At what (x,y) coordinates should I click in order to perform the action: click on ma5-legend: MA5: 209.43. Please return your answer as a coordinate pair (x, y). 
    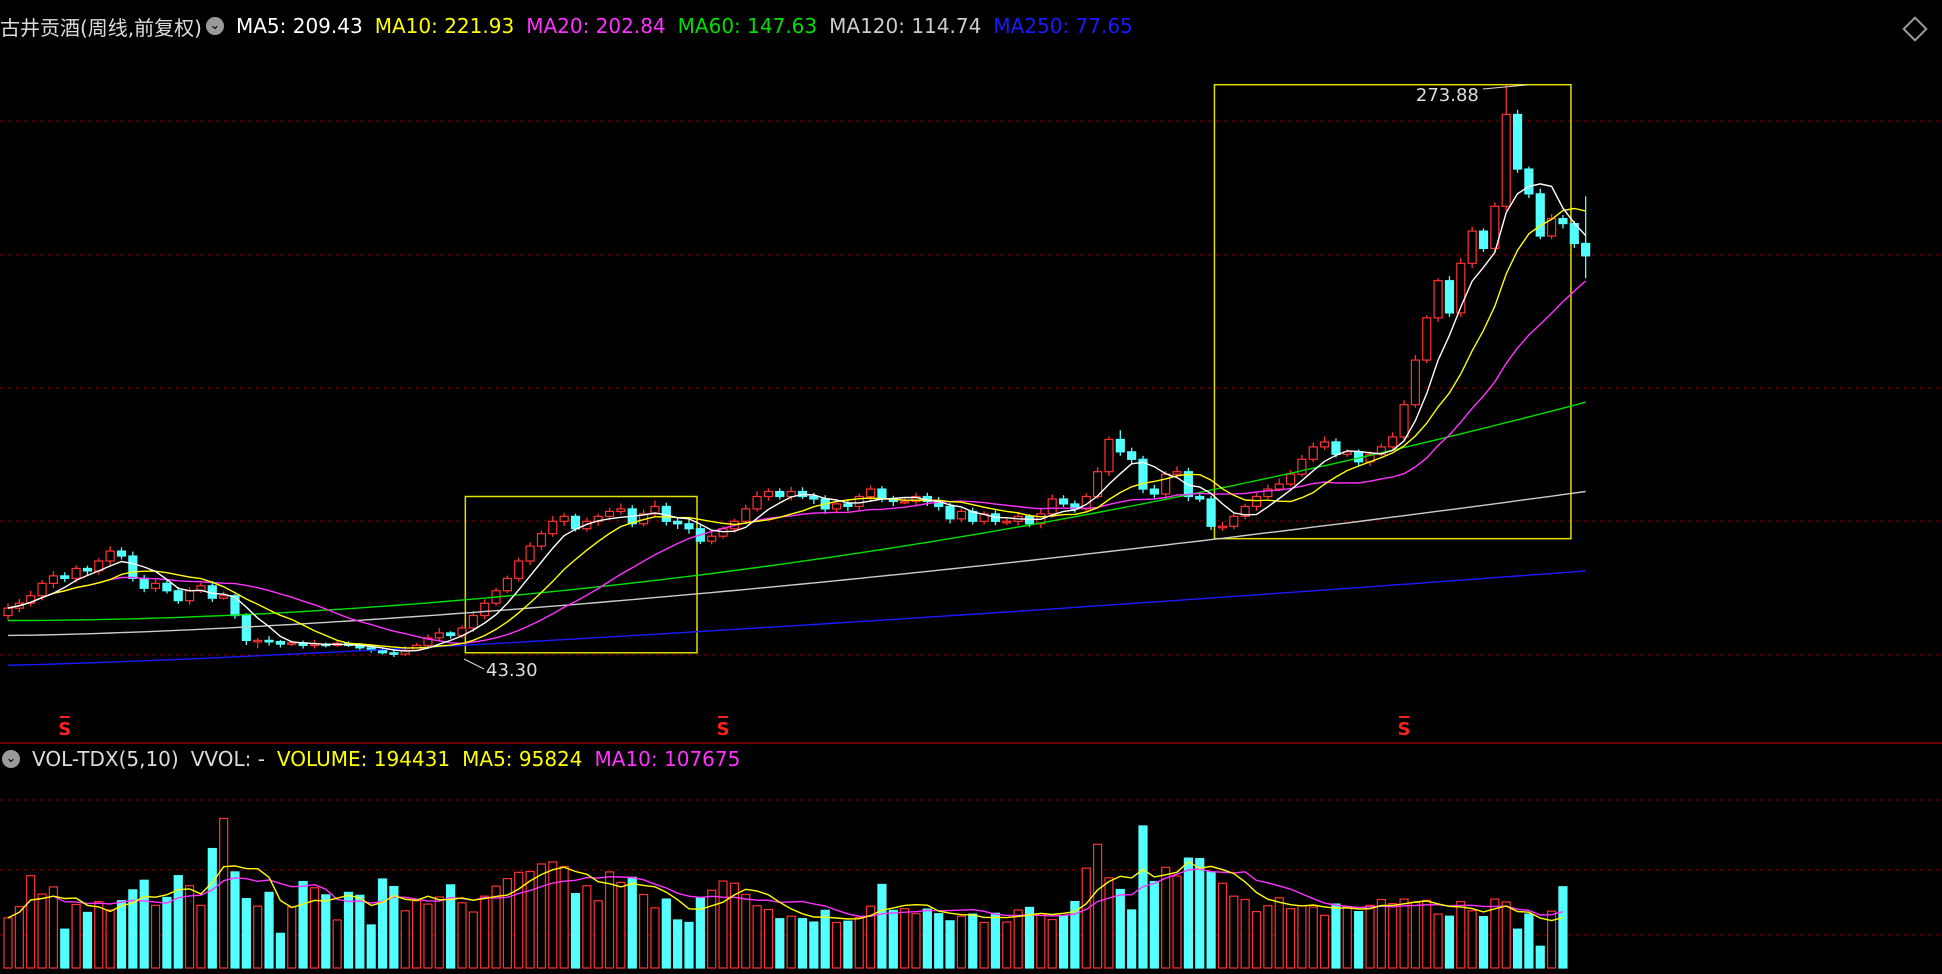
    Looking at the image, I should click on (299, 26).